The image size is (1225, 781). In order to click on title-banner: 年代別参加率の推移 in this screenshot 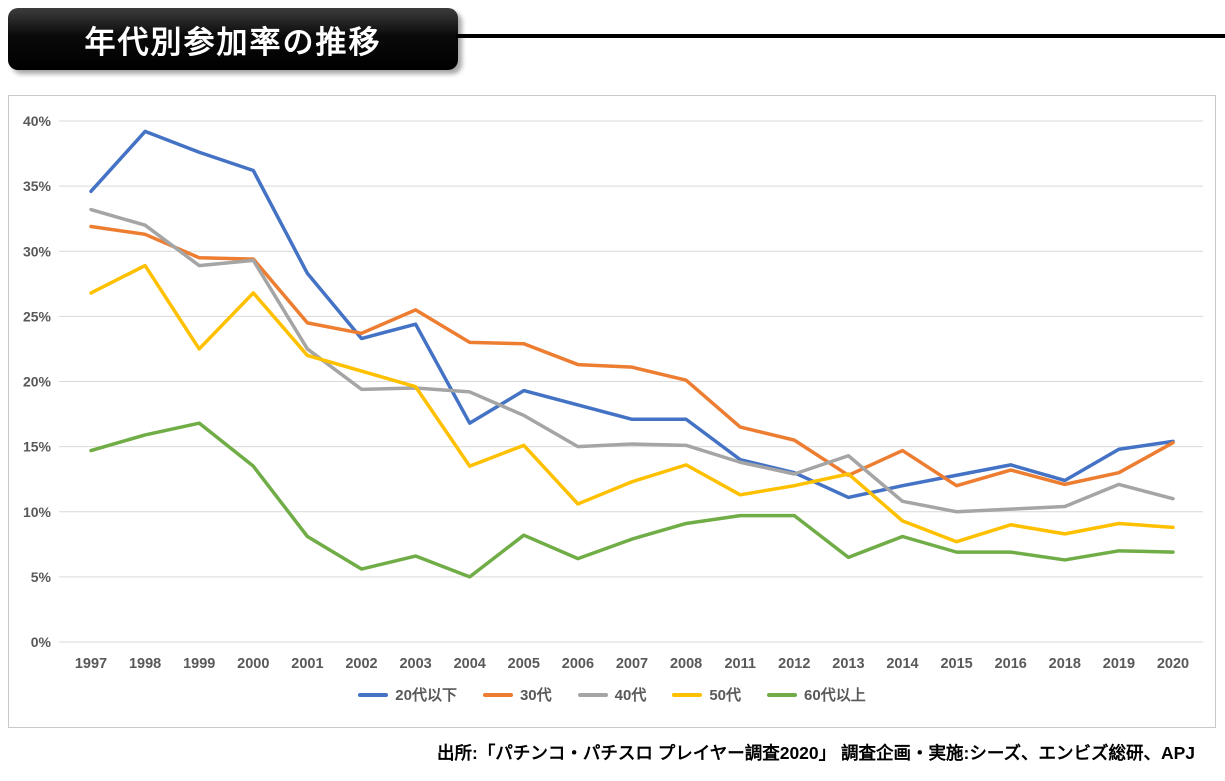, I will do `click(233, 39)`.